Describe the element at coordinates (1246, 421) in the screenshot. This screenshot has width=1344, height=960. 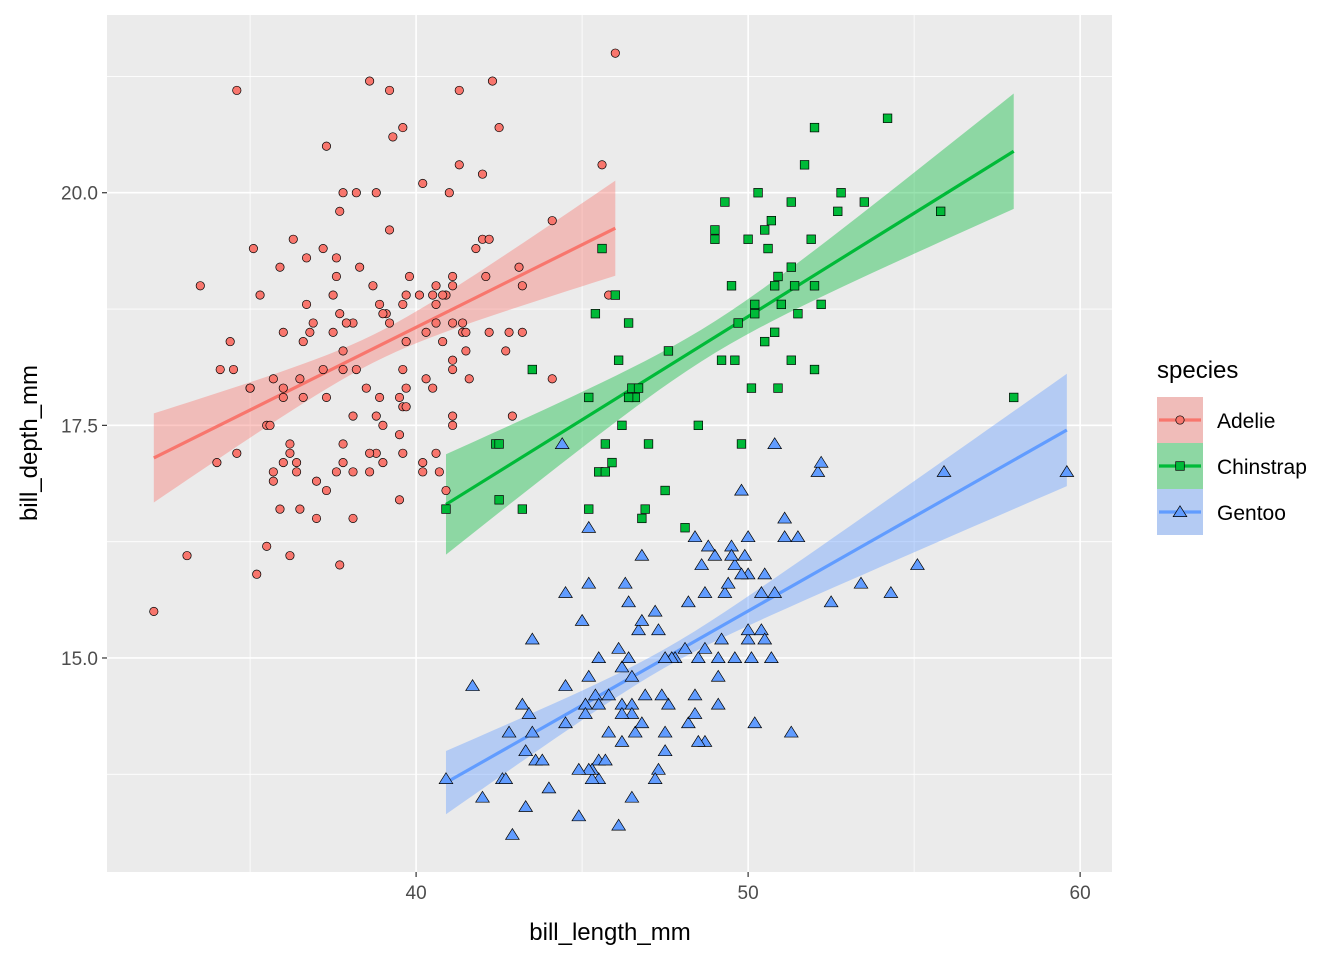
I see `legend-label: Adelie` at that location.